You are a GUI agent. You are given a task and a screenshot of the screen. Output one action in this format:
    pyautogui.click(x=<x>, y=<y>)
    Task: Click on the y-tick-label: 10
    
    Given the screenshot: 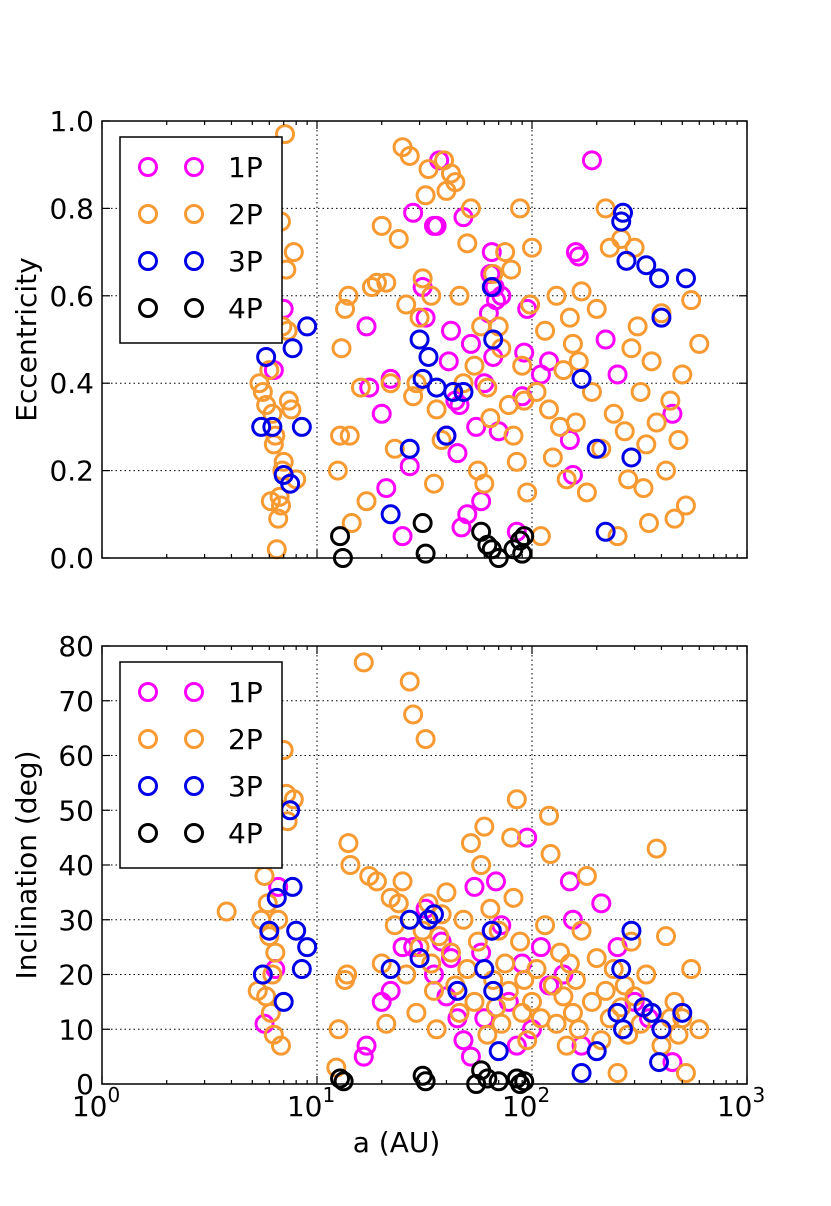 What is the action you would take?
    pyautogui.click(x=76, y=1029)
    